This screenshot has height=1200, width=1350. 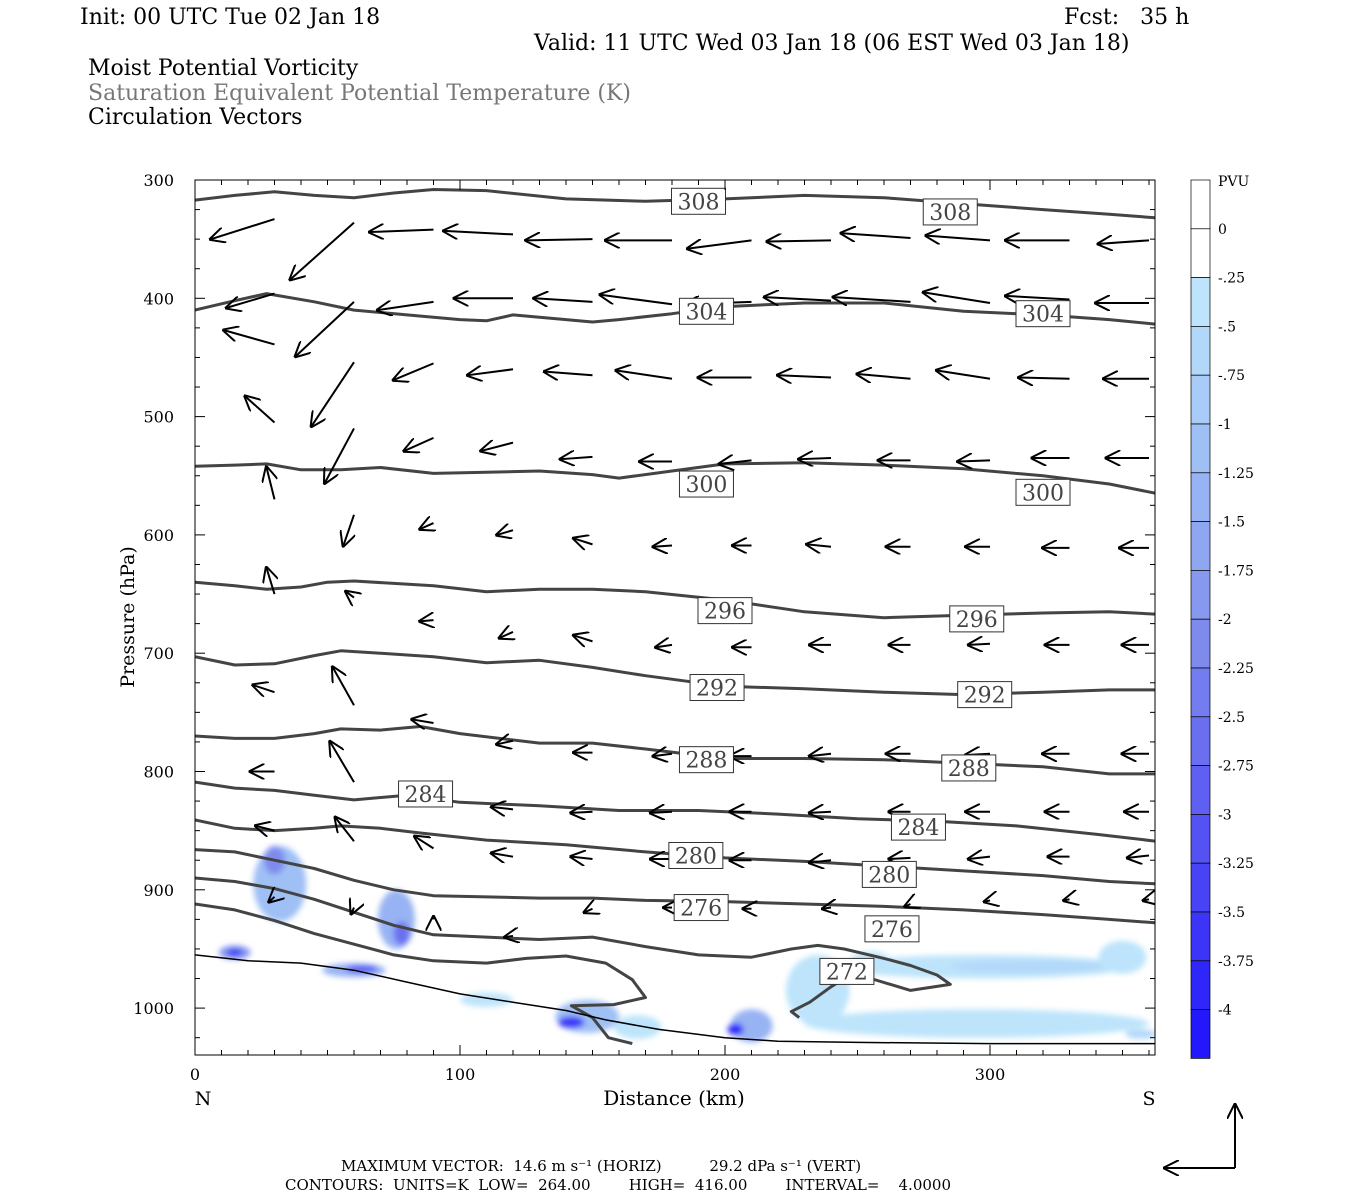 What do you see at coordinates (706, 312) in the screenshot?
I see `contour-label-2: 304` at bounding box center [706, 312].